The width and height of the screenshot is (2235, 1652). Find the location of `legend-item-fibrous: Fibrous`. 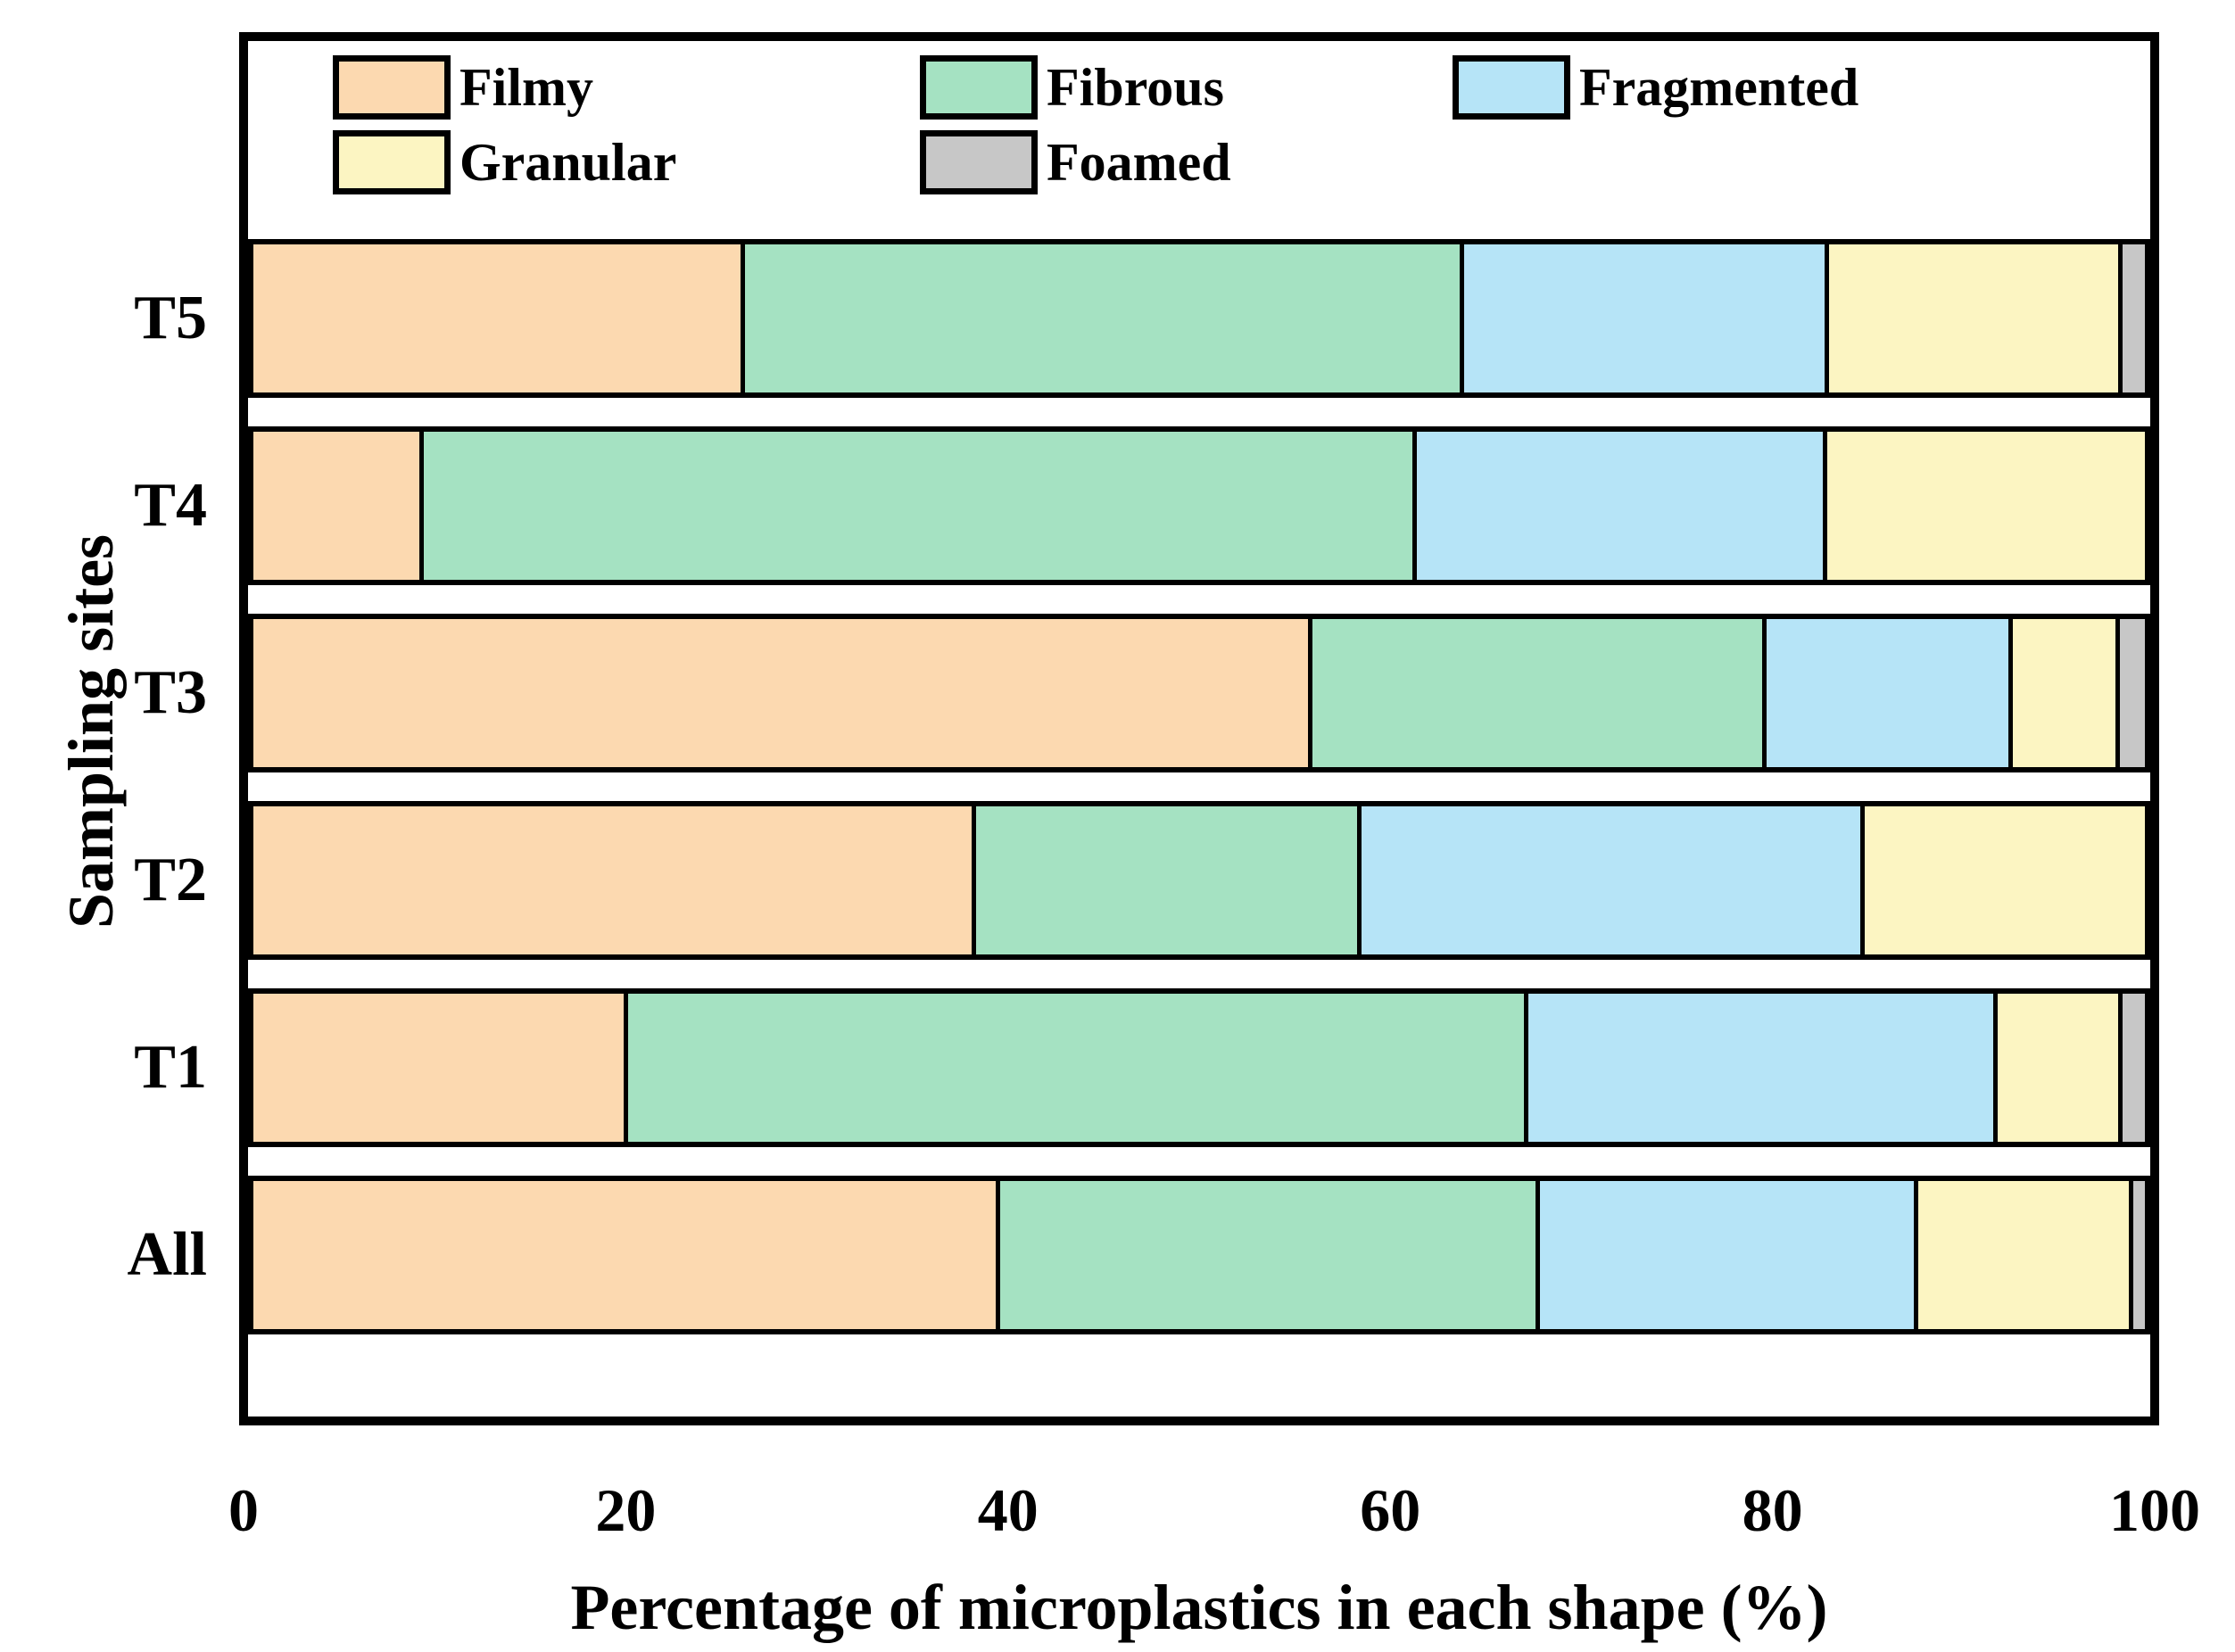

legend-item-fibrous: Fibrous is located at coordinates (1072, 87).